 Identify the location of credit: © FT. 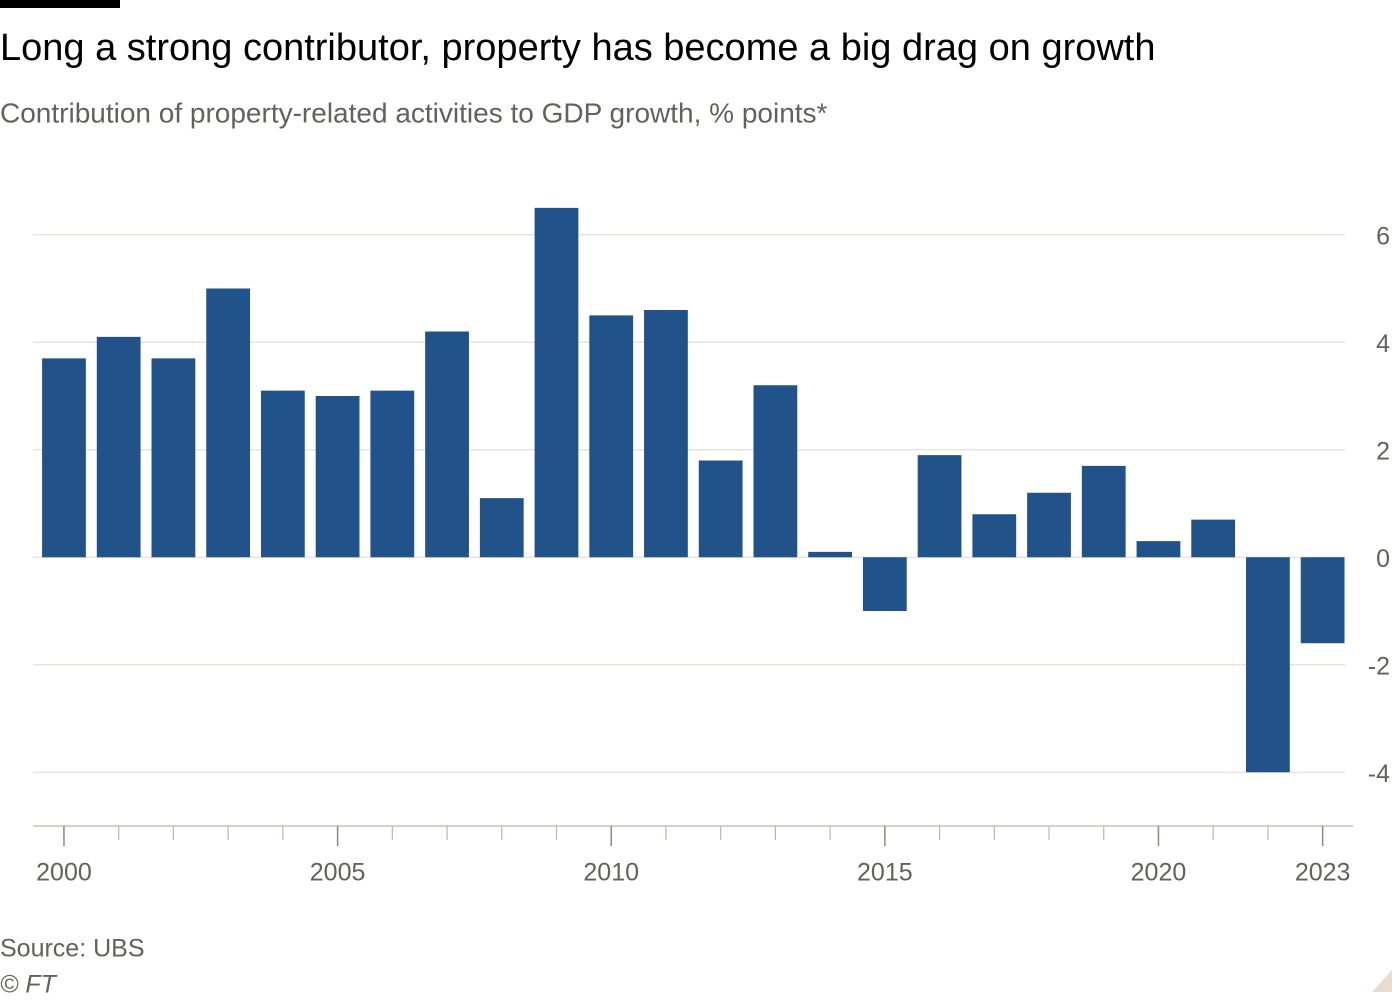
(29, 985).